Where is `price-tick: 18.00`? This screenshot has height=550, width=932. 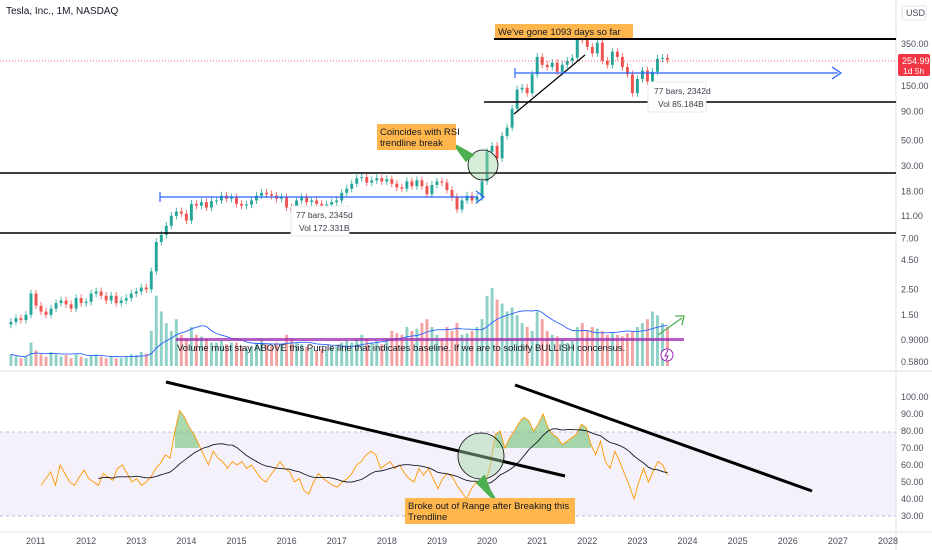
price-tick: 18.00 is located at coordinates (912, 191).